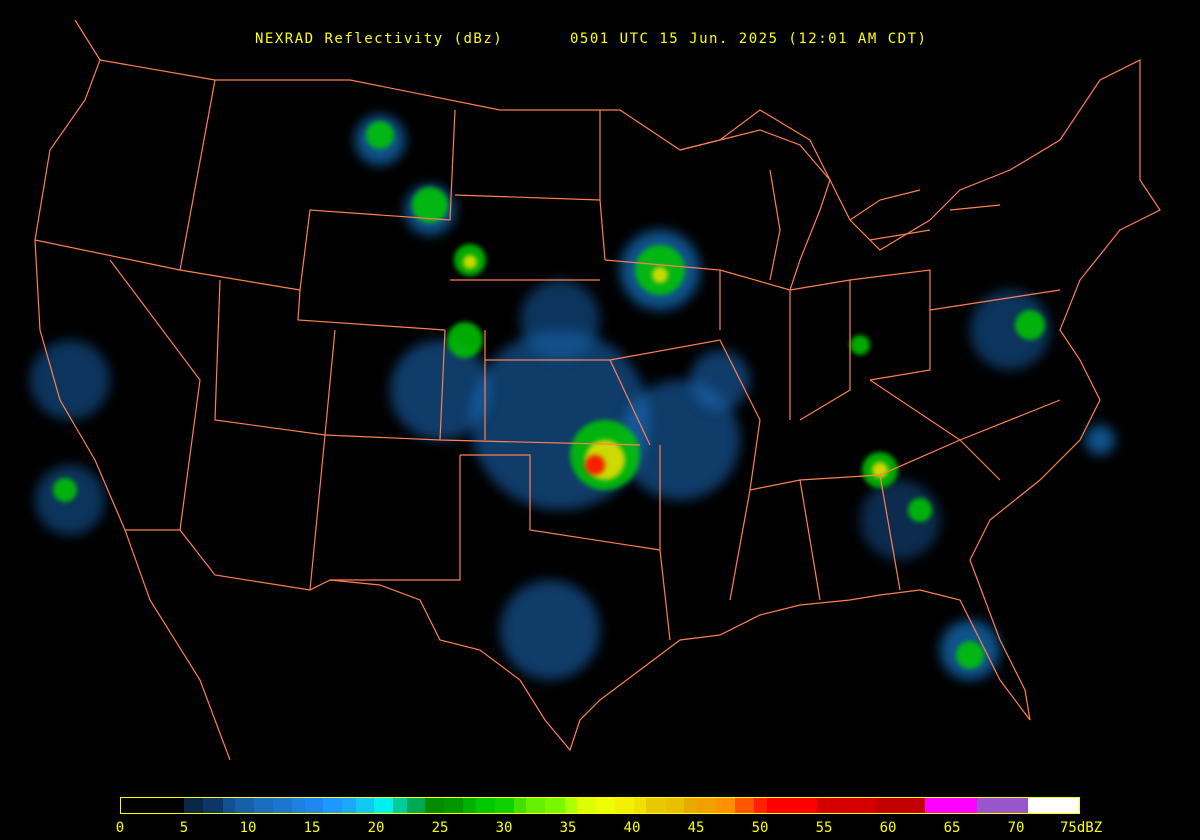 Image resolution: width=1200 pixels, height=840 pixels. What do you see at coordinates (184, 828) in the screenshot?
I see `legend-tick-label: 5` at bounding box center [184, 828].